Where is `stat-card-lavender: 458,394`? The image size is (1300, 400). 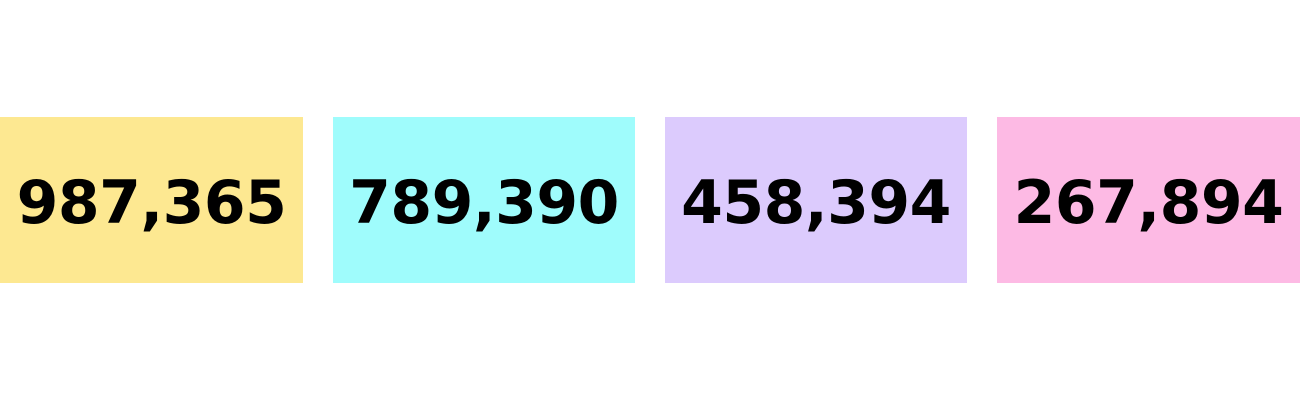 stat-card-lavender: 458,394 is located at coordinates (816, 200).